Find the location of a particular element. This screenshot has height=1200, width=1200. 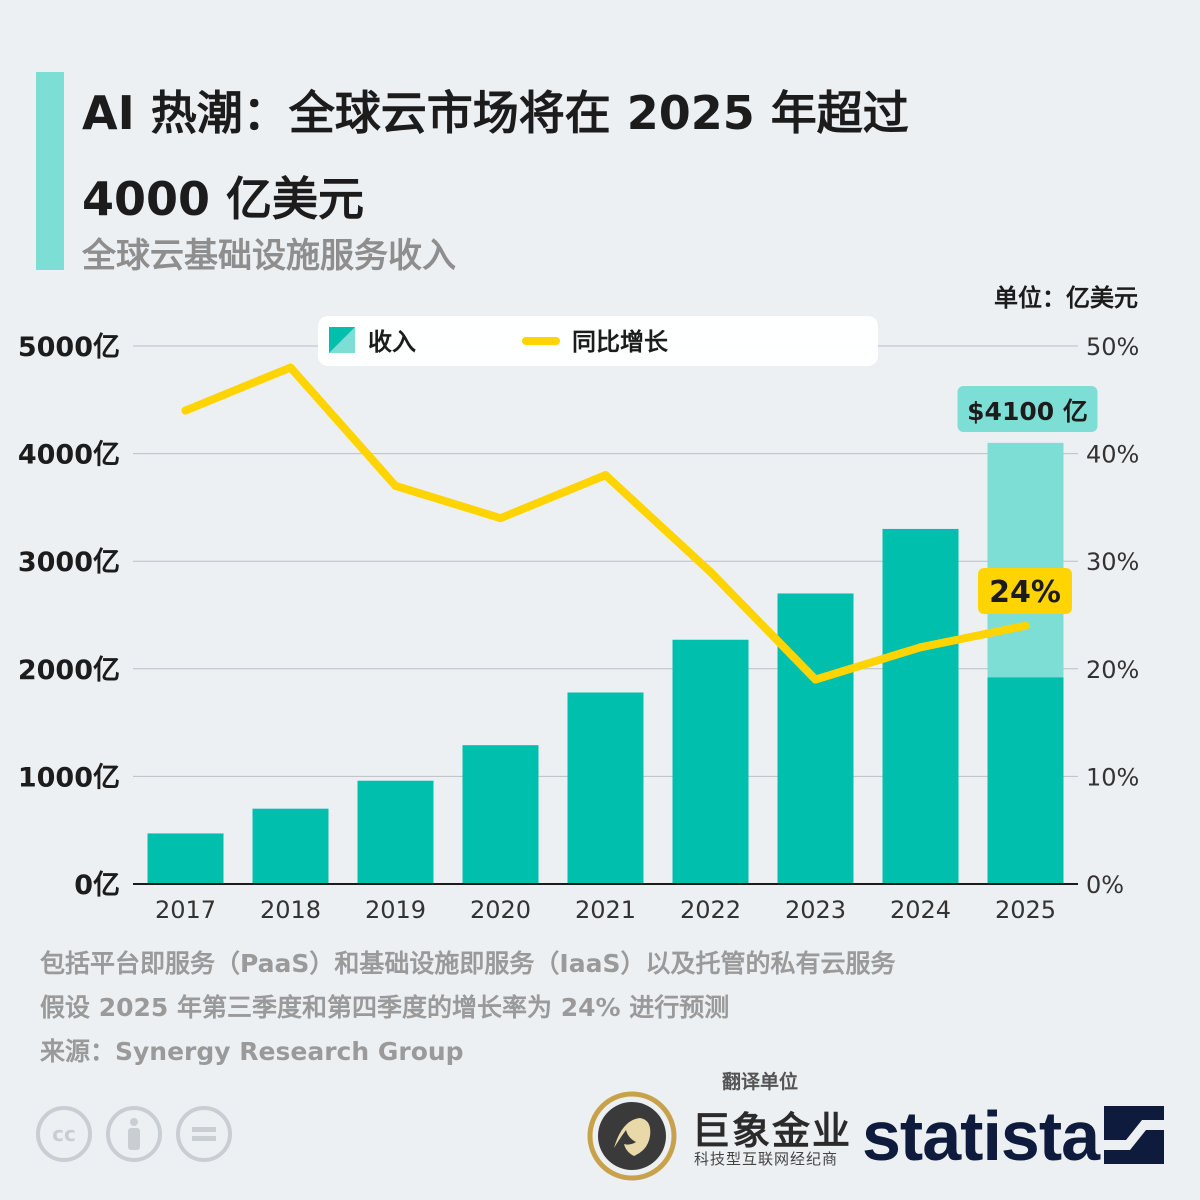

footnote-source: 来源：Synergy Research Group is located at coordinates (252, 1051).